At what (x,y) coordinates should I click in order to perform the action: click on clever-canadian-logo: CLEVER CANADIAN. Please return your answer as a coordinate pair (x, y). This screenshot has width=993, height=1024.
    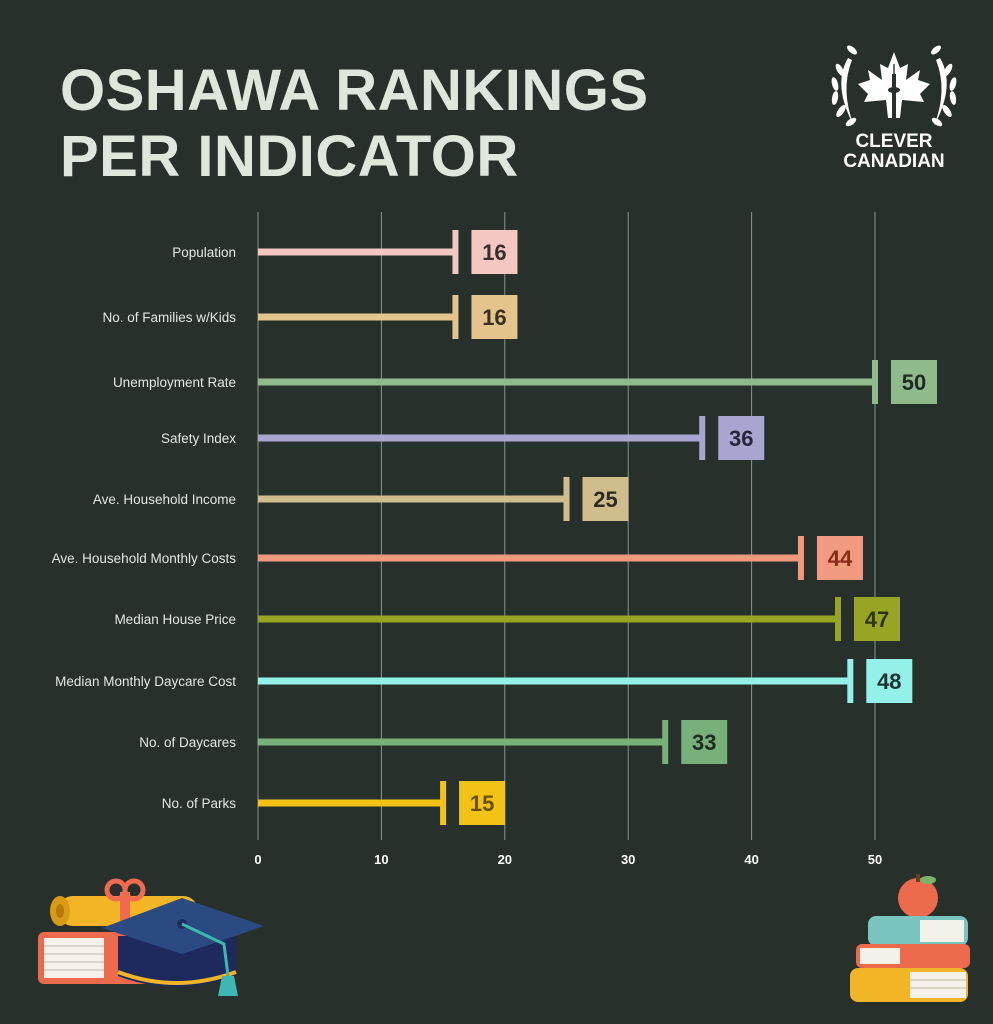
    Looking at the image, I should click on (894, 110).